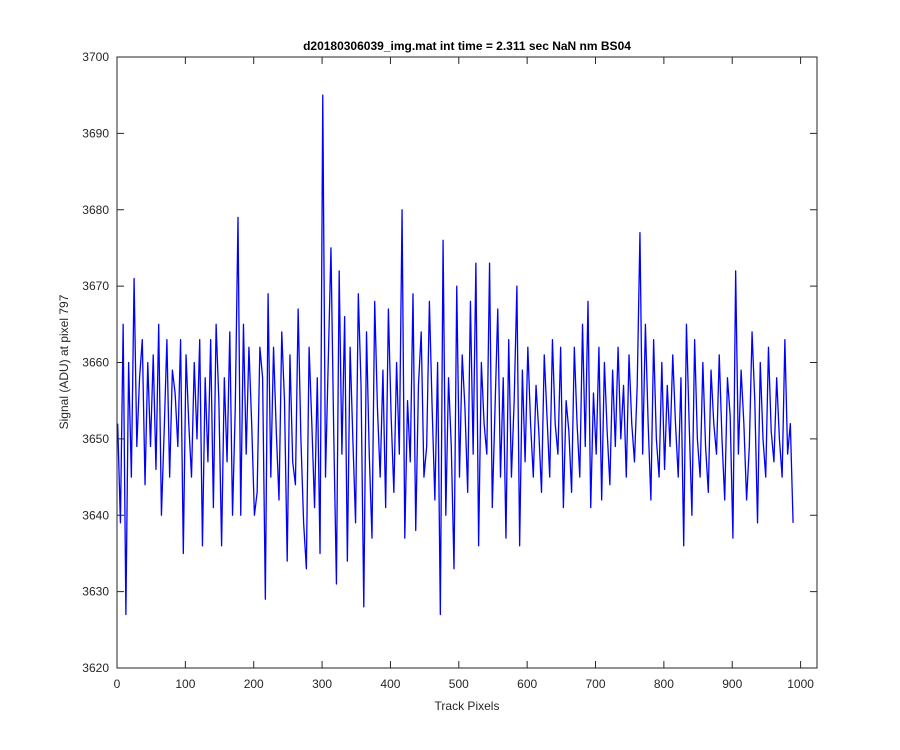 The height and width of the screenshot is (750, 900). What do you see at coordinates (95, 363) in the screenshot?
I see `y-tick-label: 3660` at bounding box center [95, 363].